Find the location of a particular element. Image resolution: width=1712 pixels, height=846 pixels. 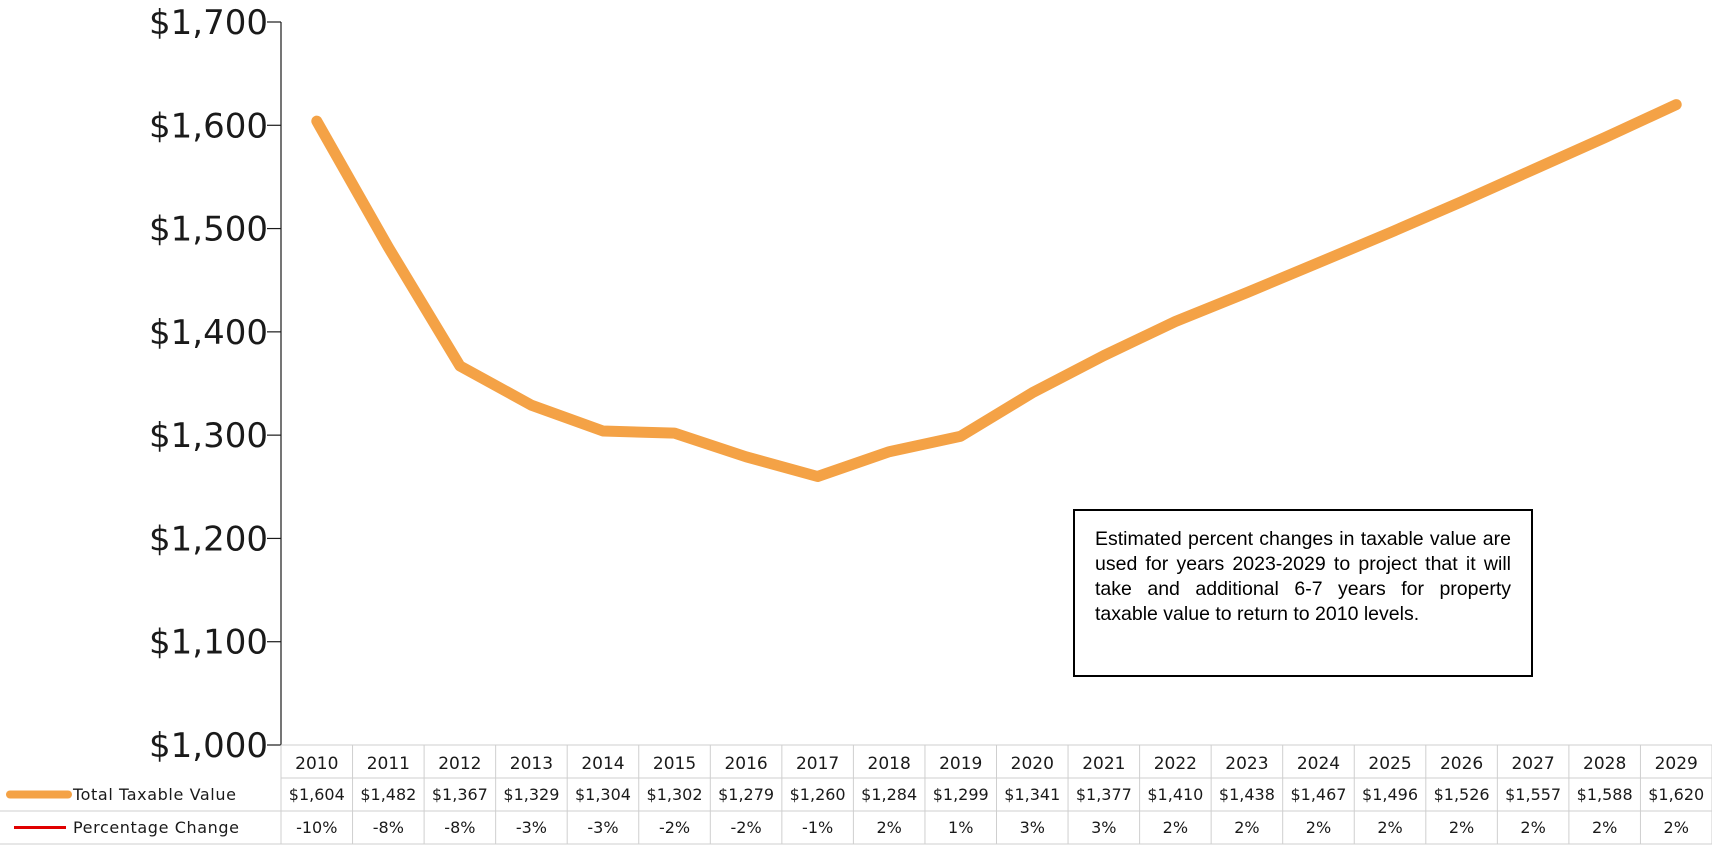

x-tick-label: 2016 is located at coordinates (745, 764).